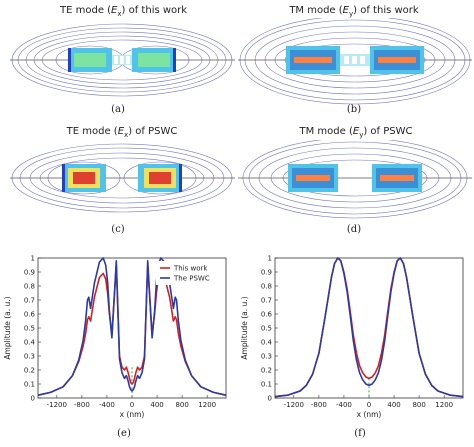 This screenshot has width=474, height=447. What do you see at coordinates (191, 279) in the screenshot?
I see `legend-entry: The PSWC` at bounding box center [191, 279].